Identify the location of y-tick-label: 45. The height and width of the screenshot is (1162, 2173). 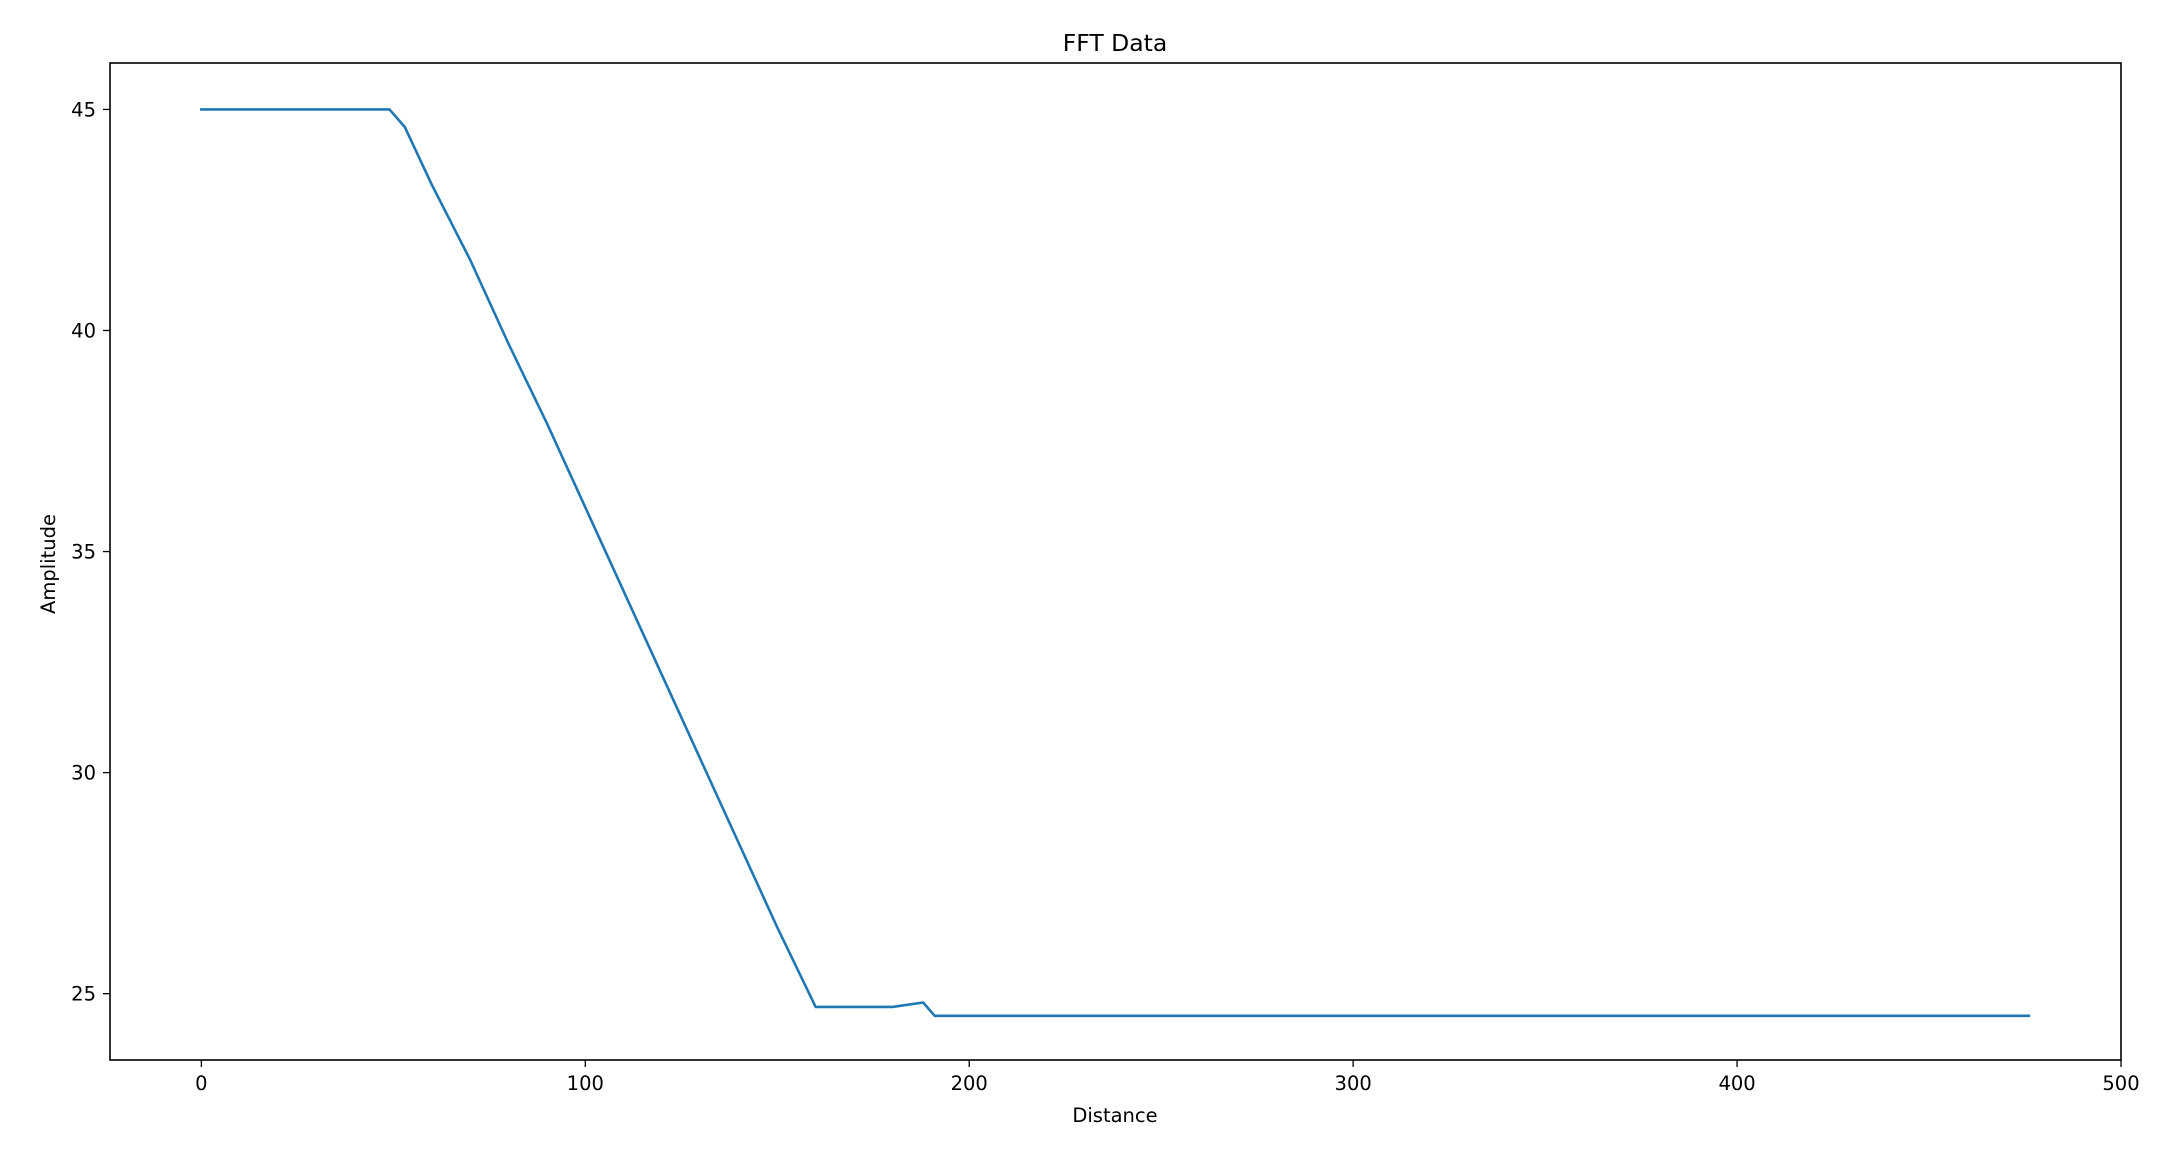
(83, 109).